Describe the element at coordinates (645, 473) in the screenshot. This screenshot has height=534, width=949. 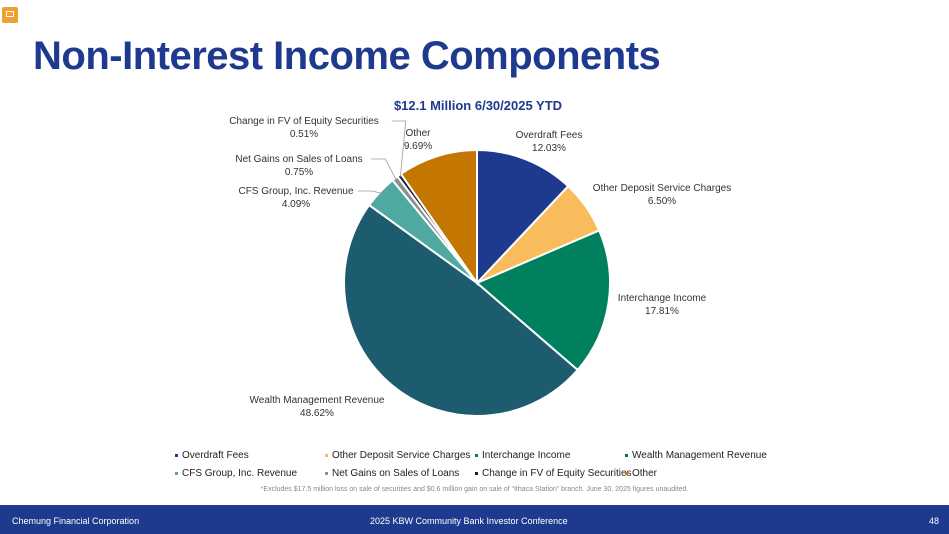
I see `legend-entry: Other` at that location.